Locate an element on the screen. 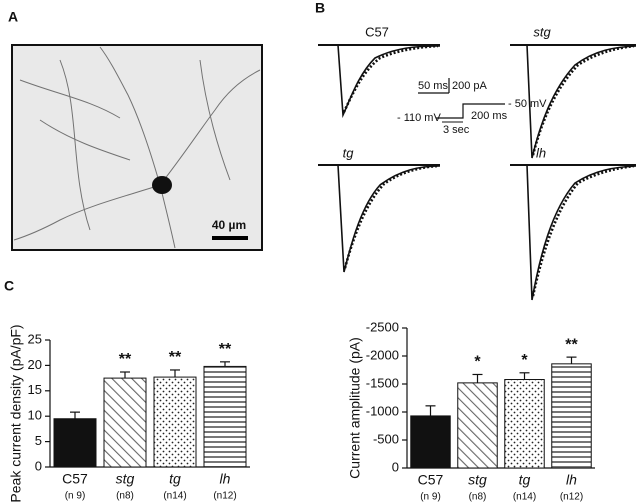 The width and height of the screenshot is (640, 504). protocol-label: 3 sec is located at coordinates (456, 130).